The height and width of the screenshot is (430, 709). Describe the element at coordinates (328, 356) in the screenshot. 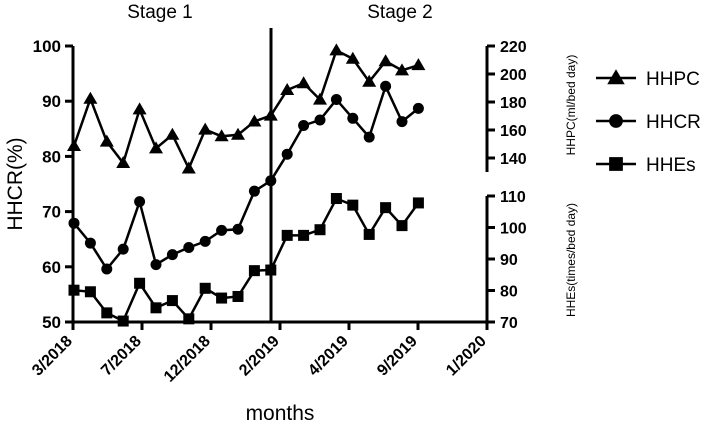

I see `x-axis-tick-label: 4/2019` at that location.